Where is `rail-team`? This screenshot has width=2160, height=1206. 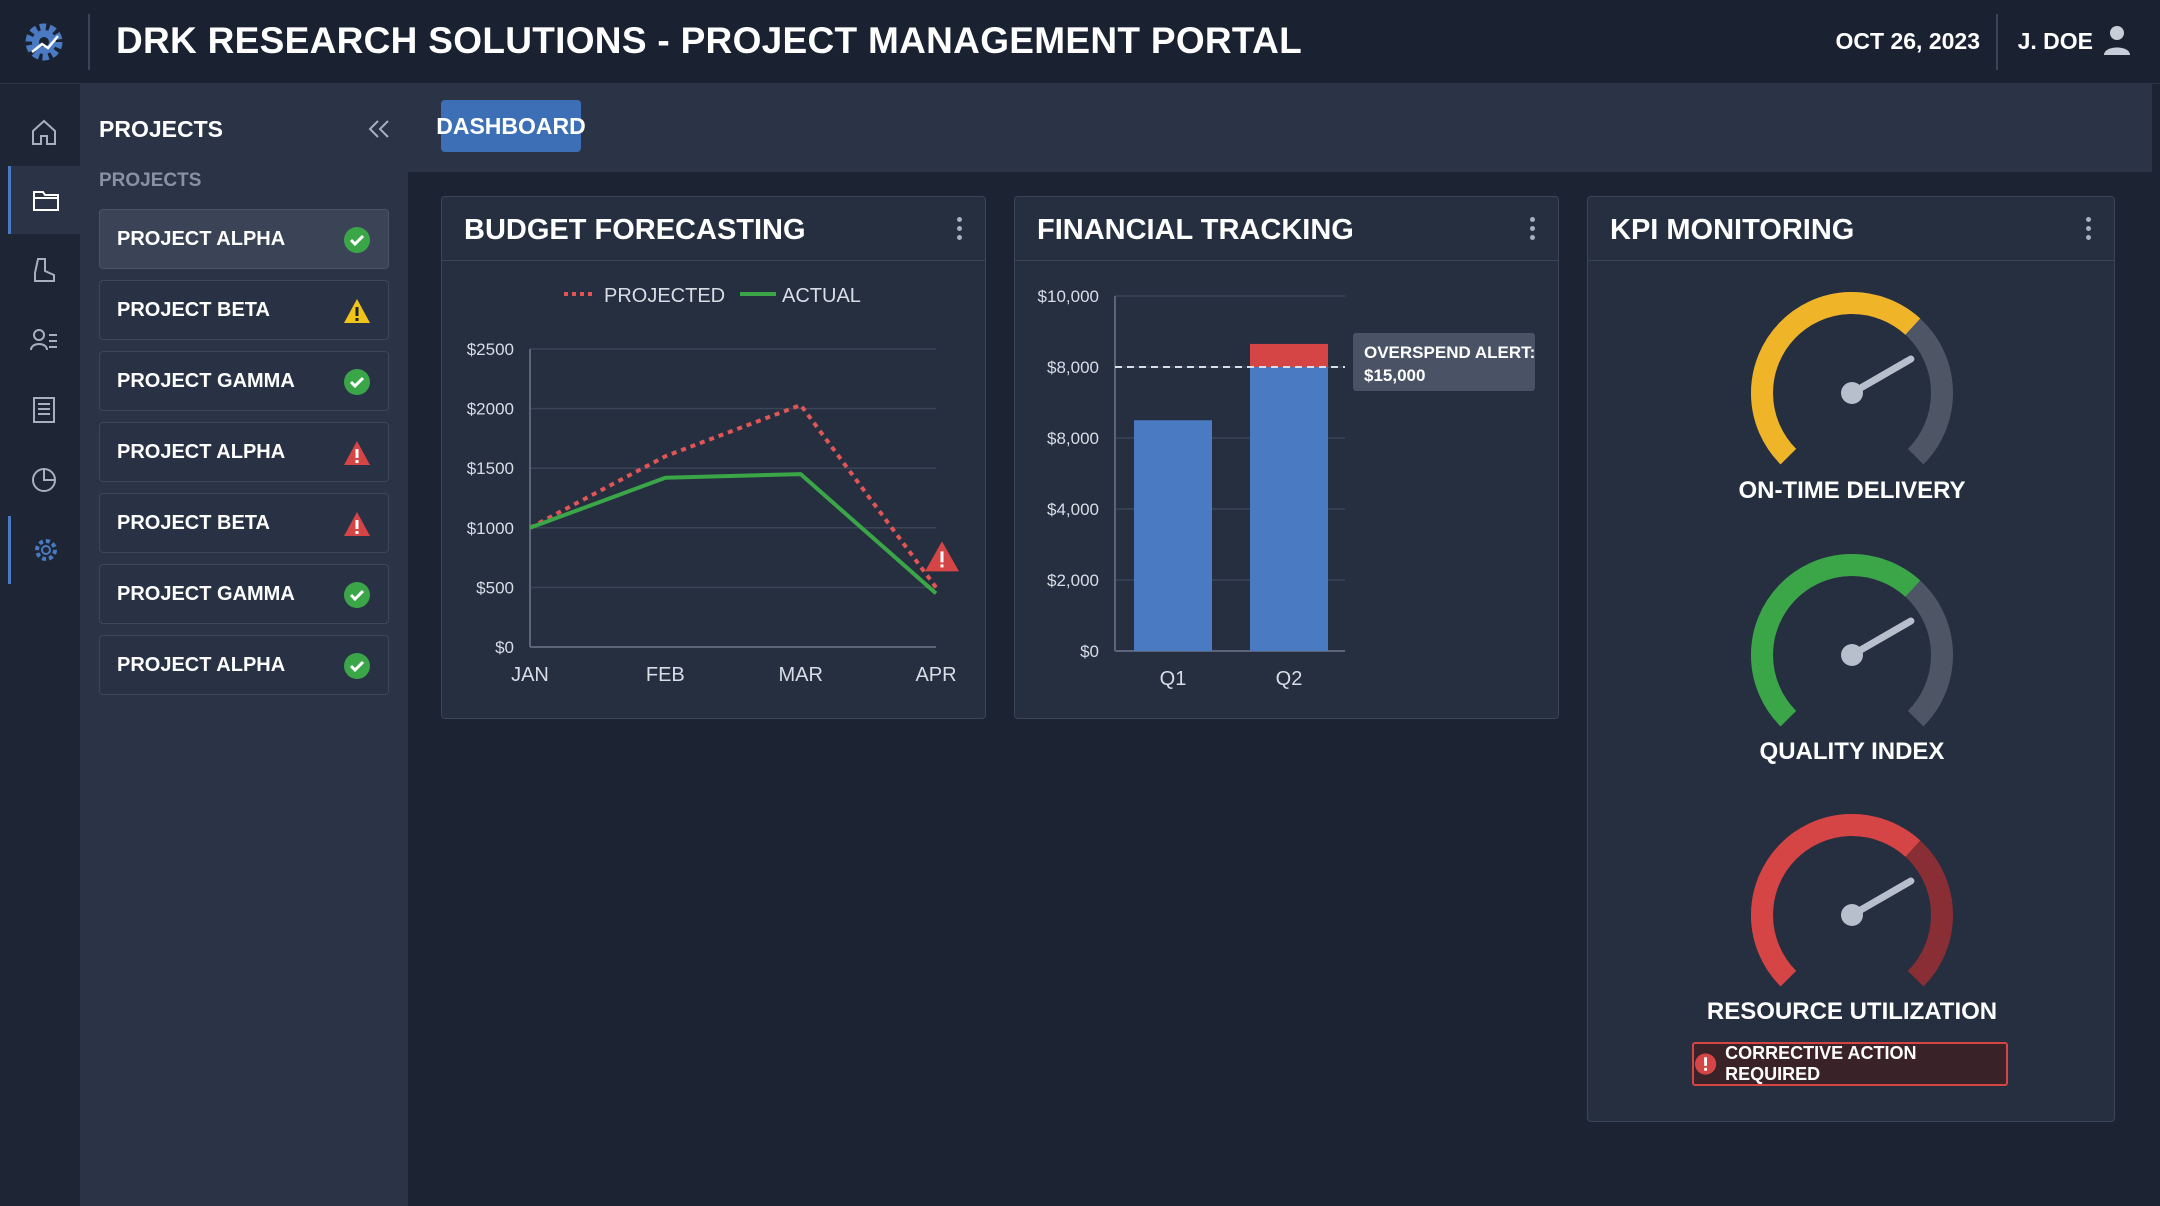 rail-team is located at coordinates (44, 340).